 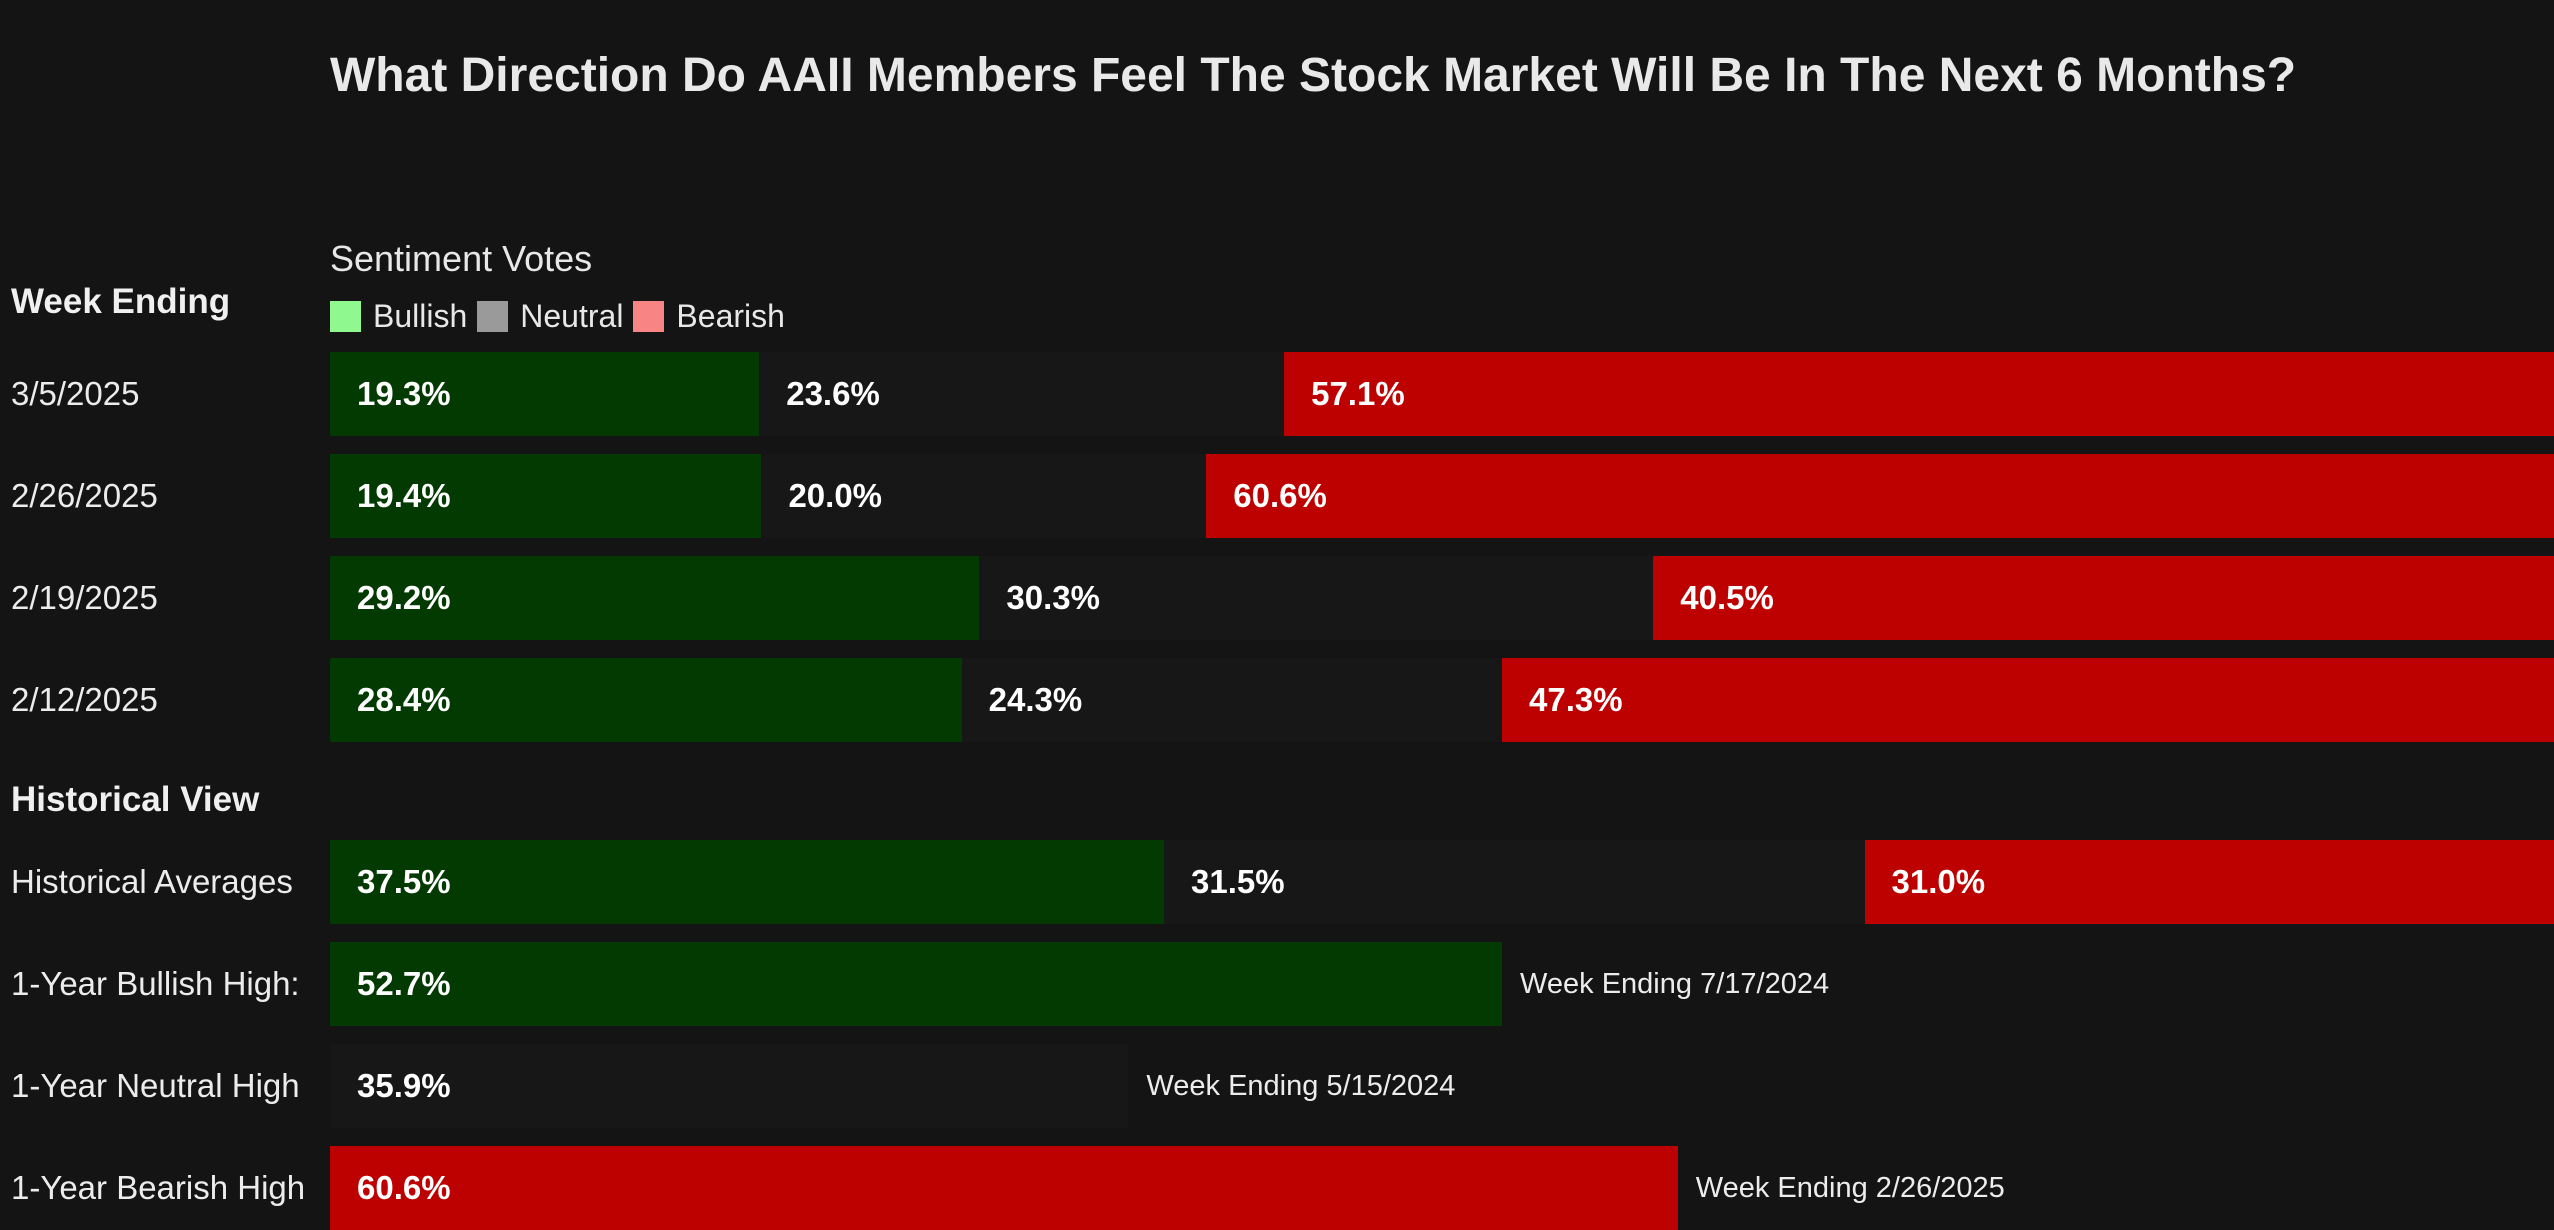 I want to click on legend-label-bearish: Bearish, so click(x=730, y=315).